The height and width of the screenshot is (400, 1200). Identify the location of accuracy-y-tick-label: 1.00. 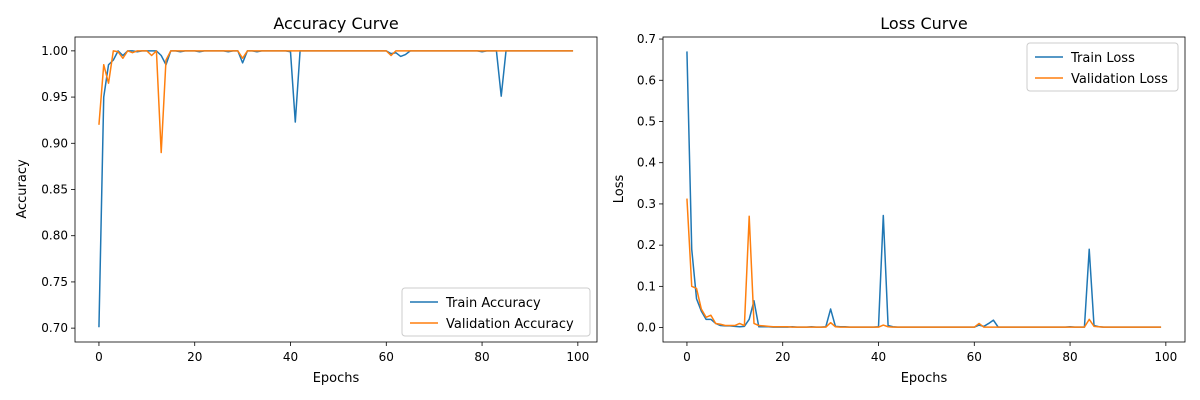
(54, 51).